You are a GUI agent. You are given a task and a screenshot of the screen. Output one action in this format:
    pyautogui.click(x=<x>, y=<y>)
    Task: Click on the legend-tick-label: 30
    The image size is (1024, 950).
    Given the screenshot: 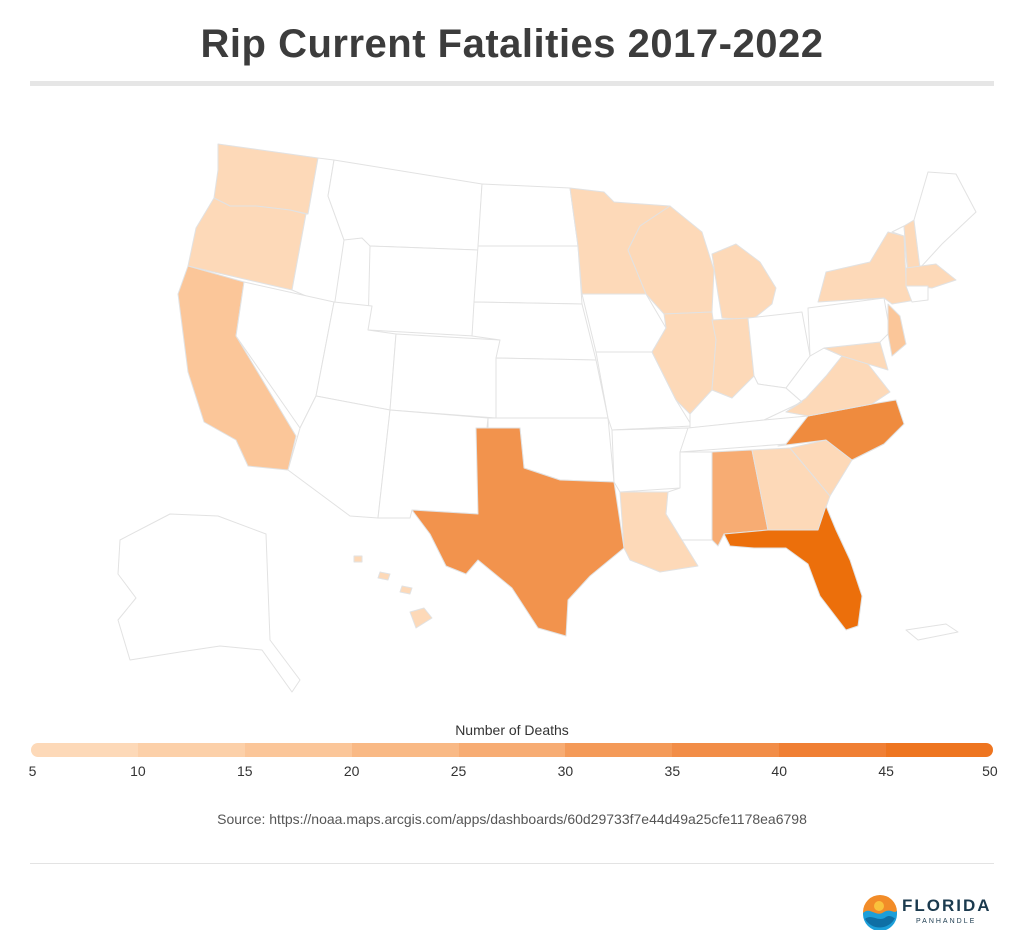 What is the action you would take?
    pyautogui.click(x=565, y=771)
    